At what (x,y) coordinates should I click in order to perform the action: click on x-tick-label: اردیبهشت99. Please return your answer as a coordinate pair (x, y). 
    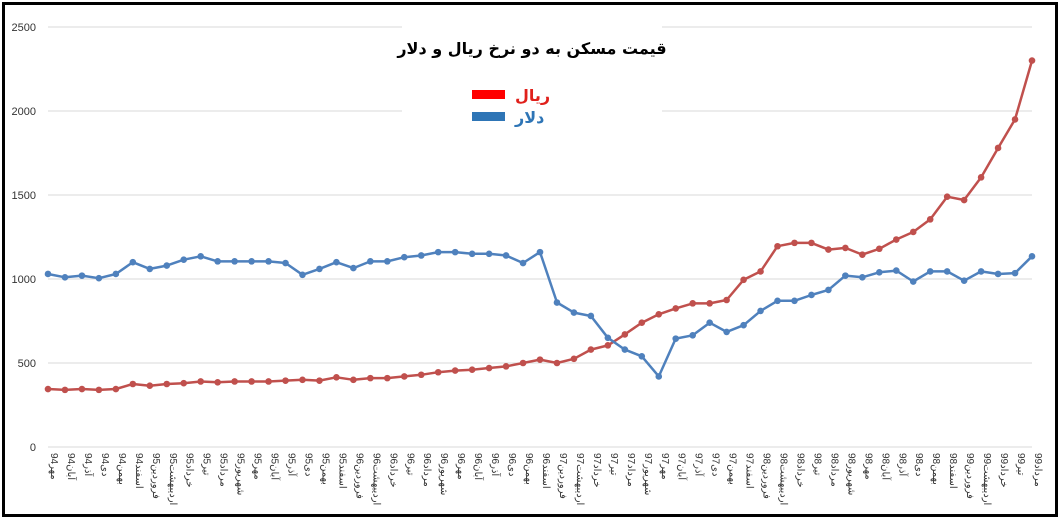
    Looking at the image, I should click on (986, 479).